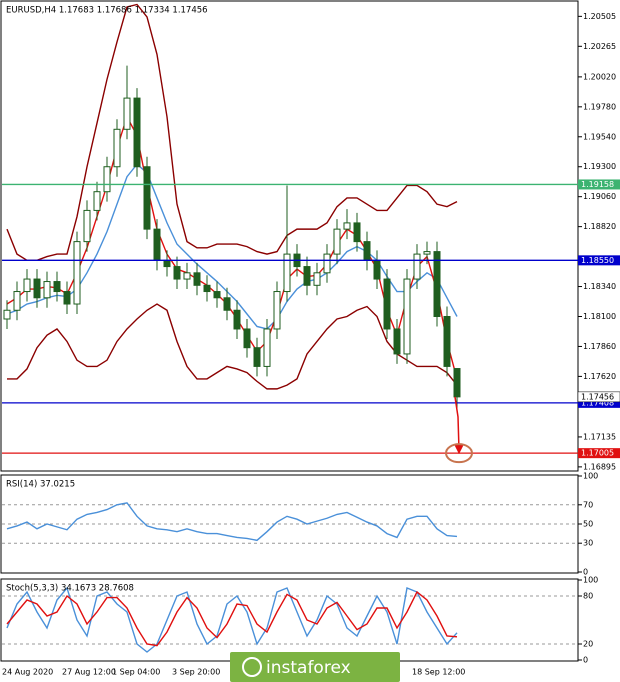  Describe the element at coordinates (599, 136) in the screenshot. I see `y-tick-label: 1.19540` at that location.